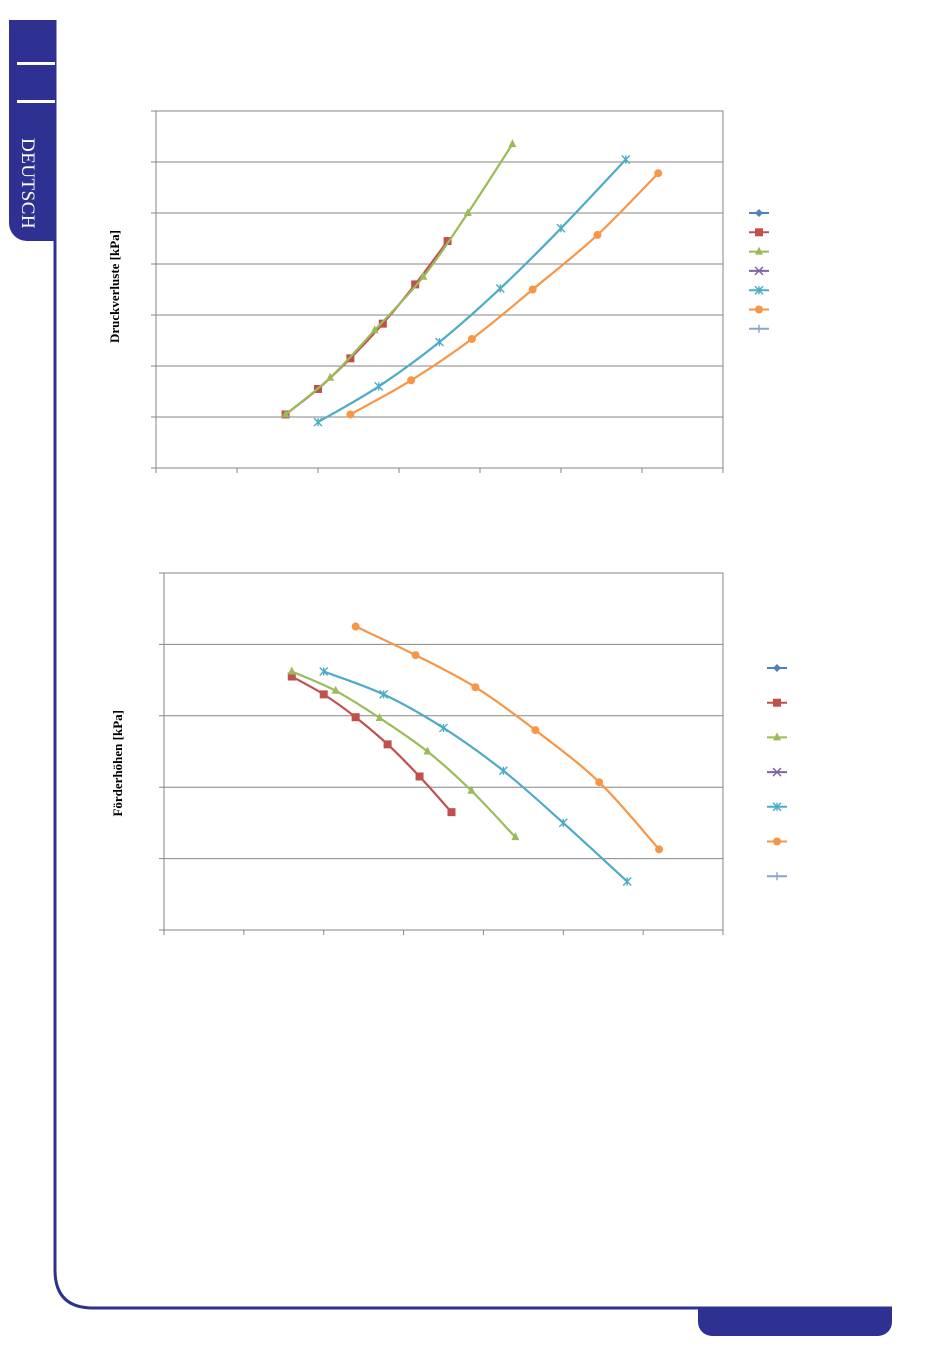  What do you see at coordinates (27, 184) in the screenshot?
I see `language-label: DEUTSCH` at bounding box center [27, 184].